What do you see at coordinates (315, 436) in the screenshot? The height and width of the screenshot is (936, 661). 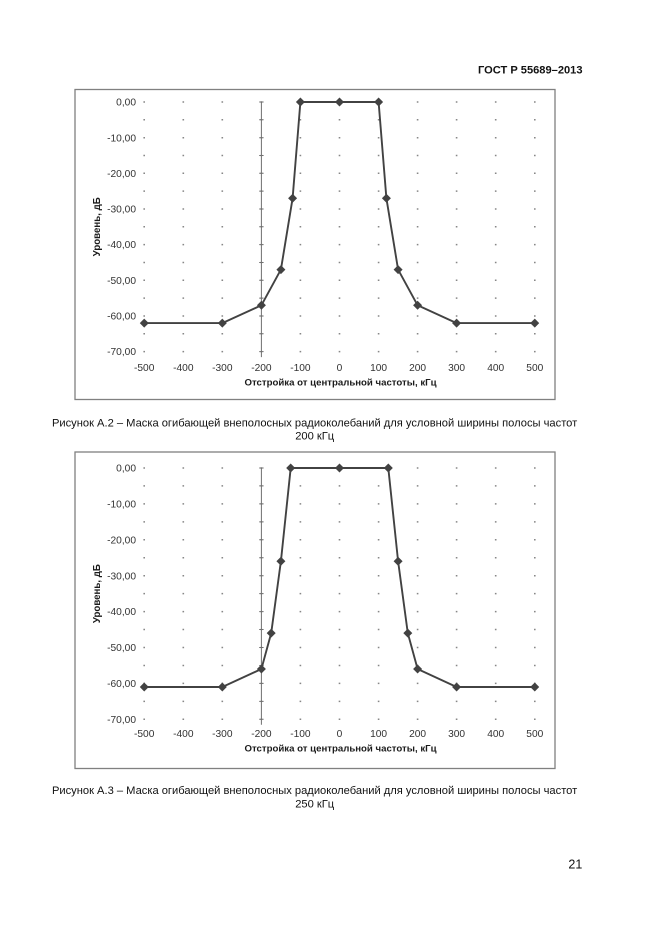 I see `svg-text: 200 кГц` at bounding box center [315, 436].